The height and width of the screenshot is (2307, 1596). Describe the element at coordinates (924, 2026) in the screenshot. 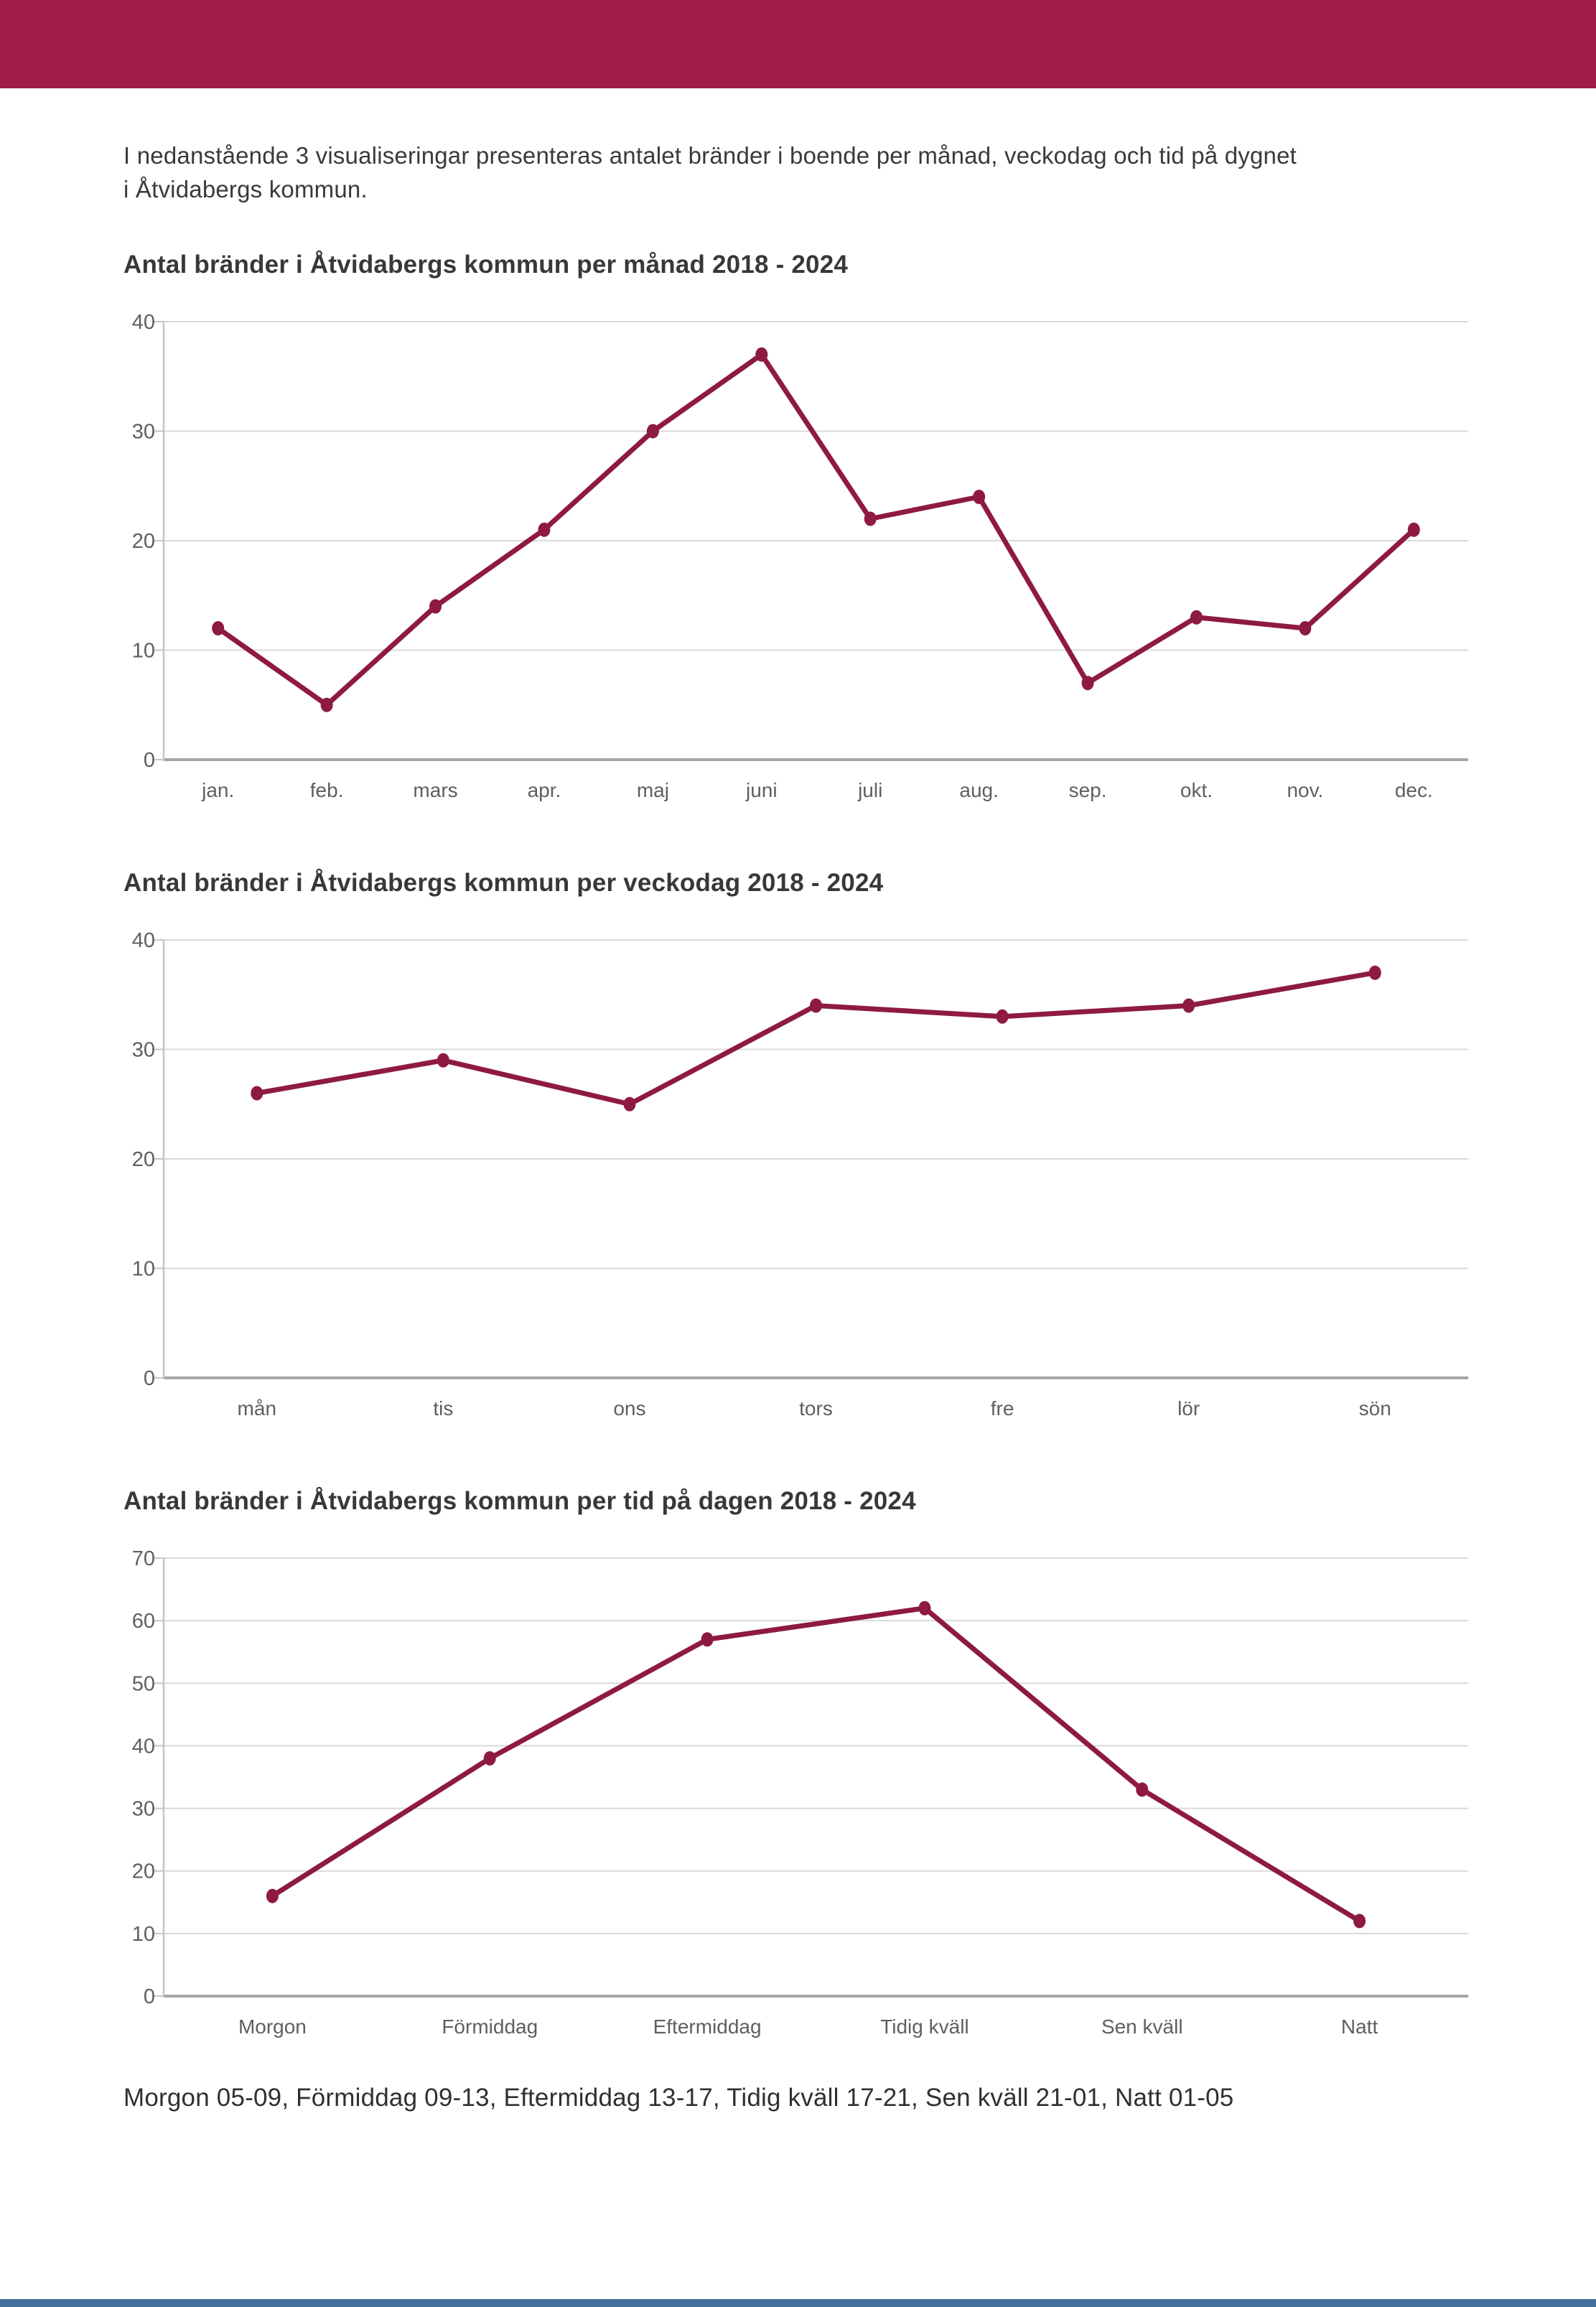

I see `x-axis-tick-label: Tidig kväll` at that location.